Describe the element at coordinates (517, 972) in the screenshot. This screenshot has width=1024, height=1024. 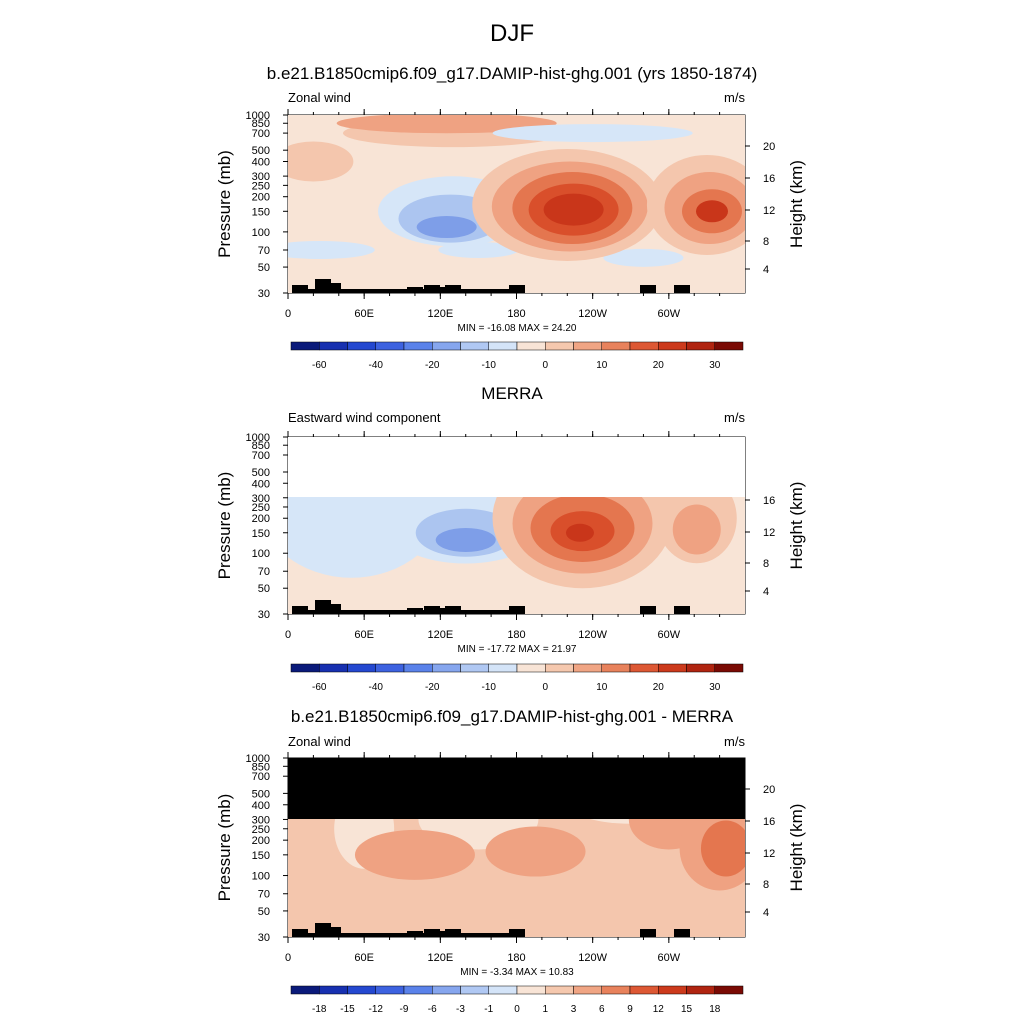
I see `min-max-stats: MIN = -3.34 MAX = 10.83` at that location.